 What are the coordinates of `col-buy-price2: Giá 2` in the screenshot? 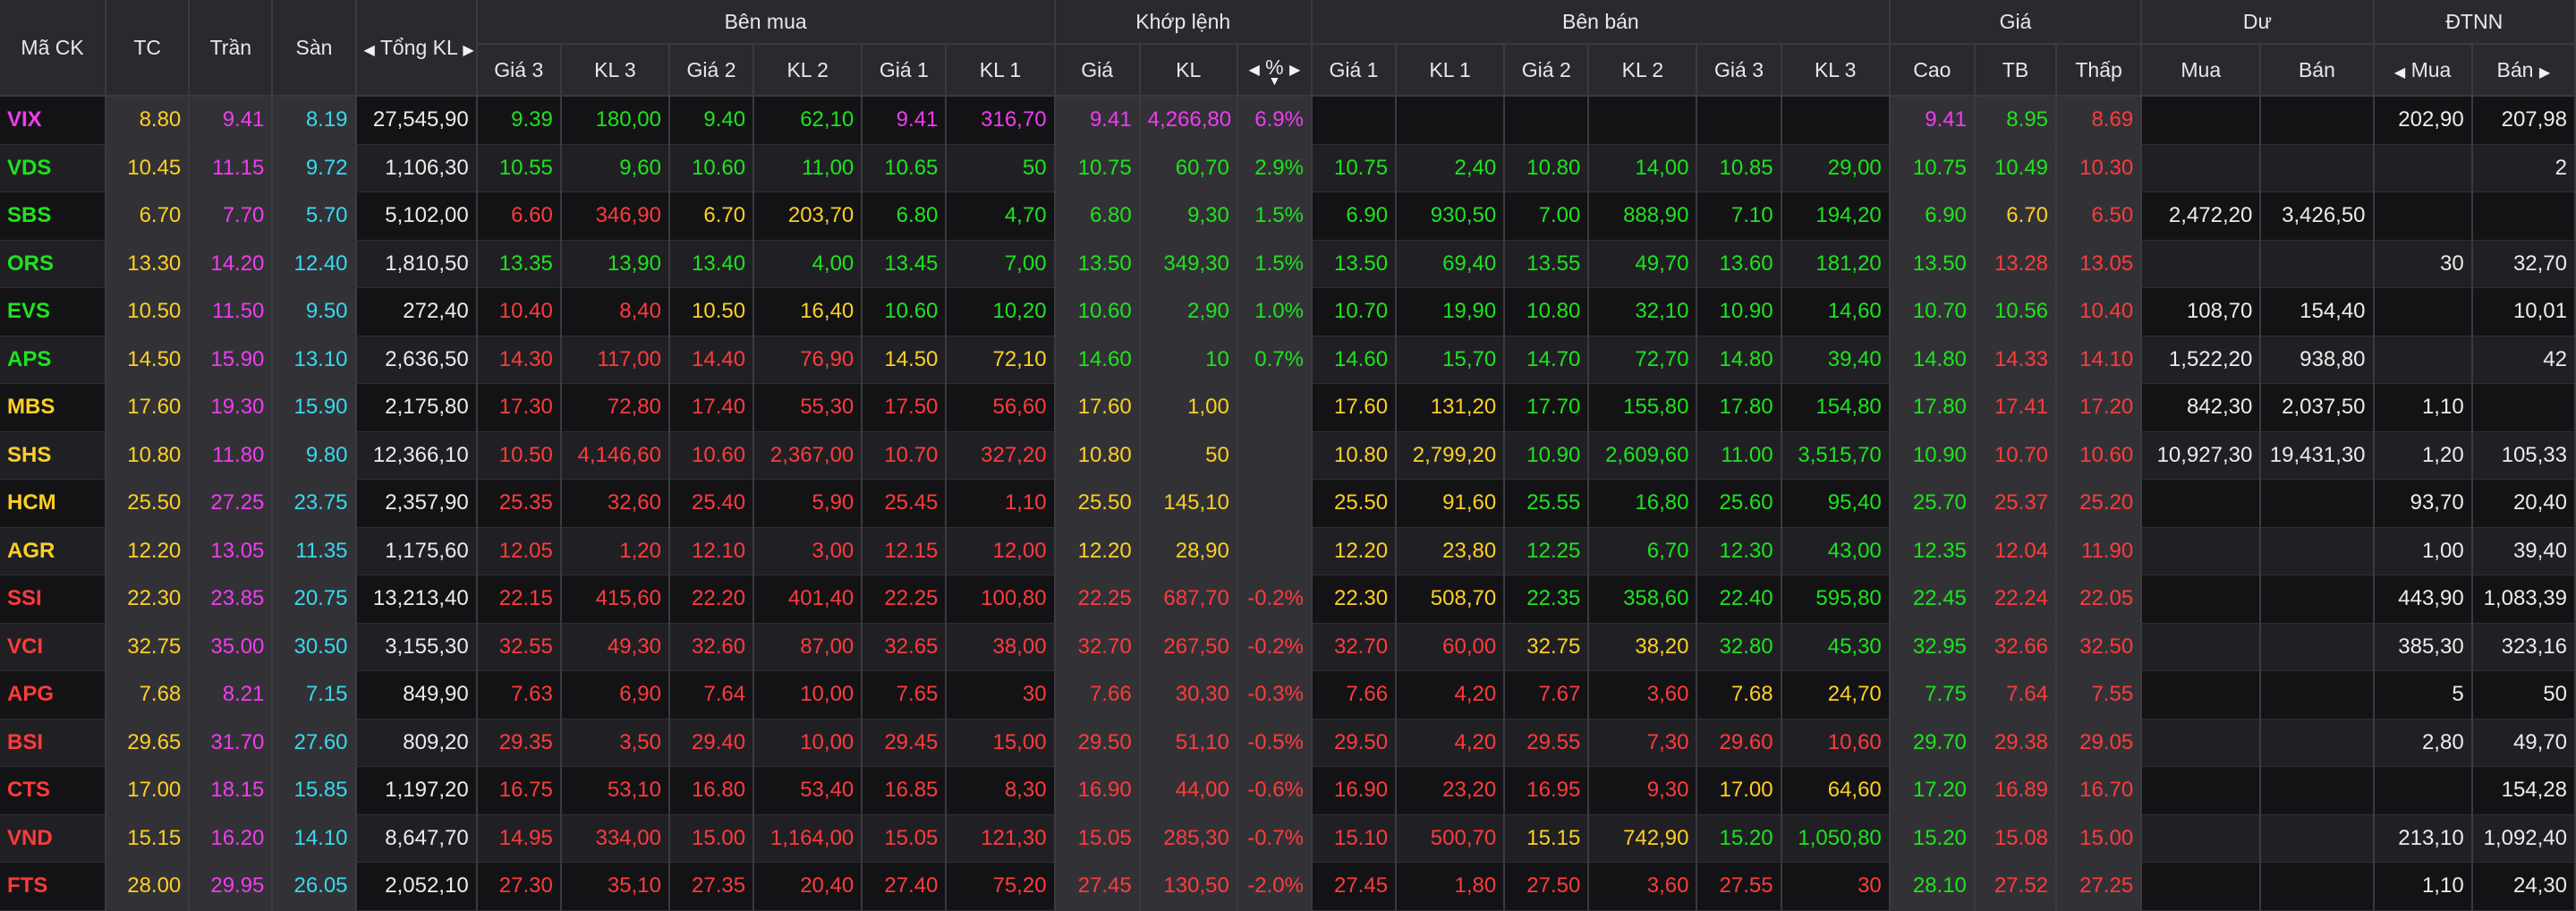 It's located at (711, 70).